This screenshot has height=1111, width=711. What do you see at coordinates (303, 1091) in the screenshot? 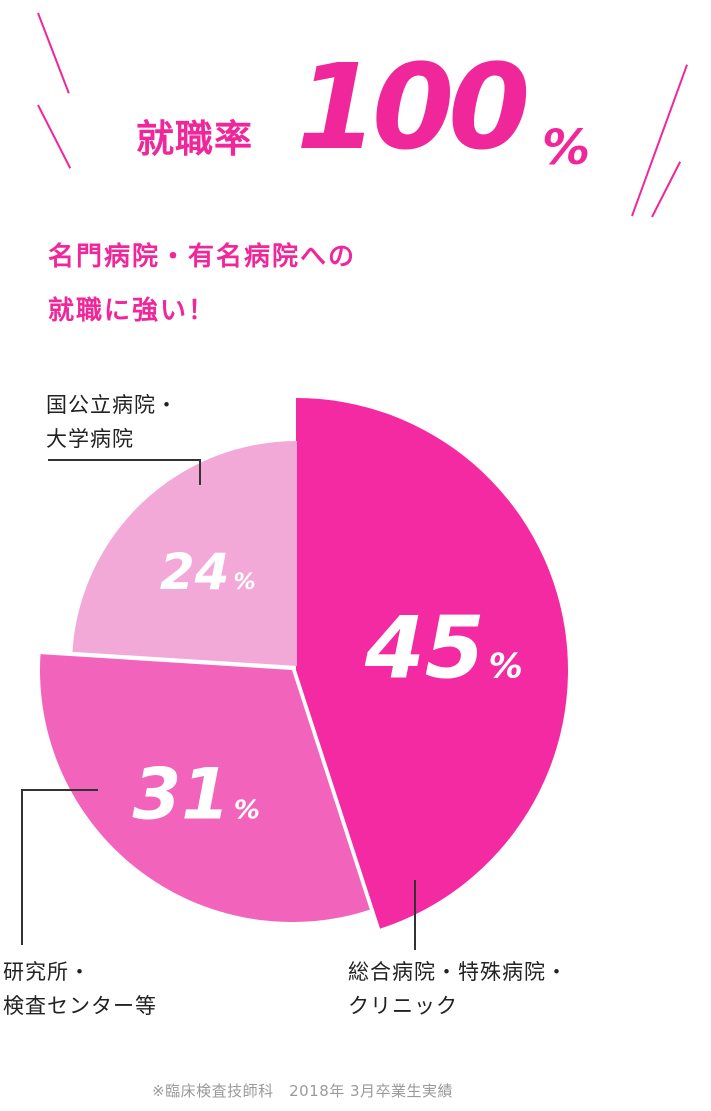
I see `footnote: ※臨床検査技師科 2018年 3月卒業生実績` at bounding box center [303, 1091].